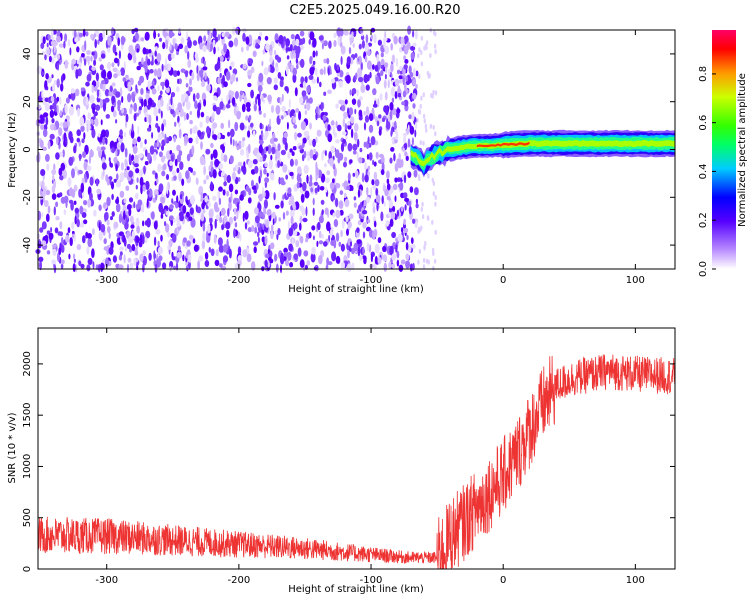 The image size is (750, 600). Describe the element at coordinates (106, 280) in the screenshot. I see `x-tick-label: -300` at that location.